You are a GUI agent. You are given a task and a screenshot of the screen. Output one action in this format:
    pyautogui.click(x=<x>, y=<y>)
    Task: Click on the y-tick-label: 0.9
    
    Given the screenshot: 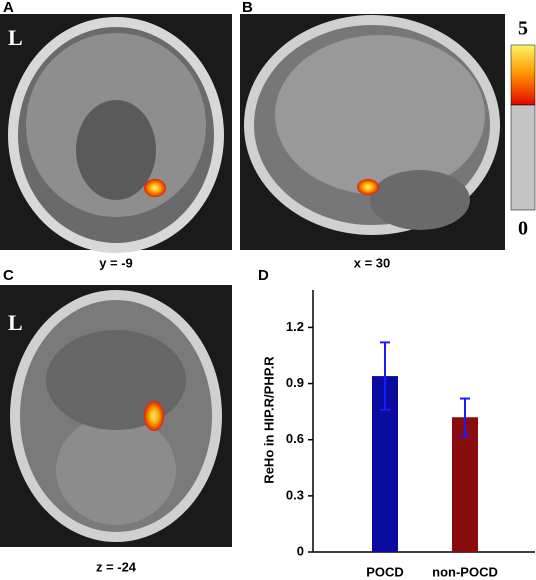 What is the action you would take?
    pyautogui.click(x=295, y=382)
    